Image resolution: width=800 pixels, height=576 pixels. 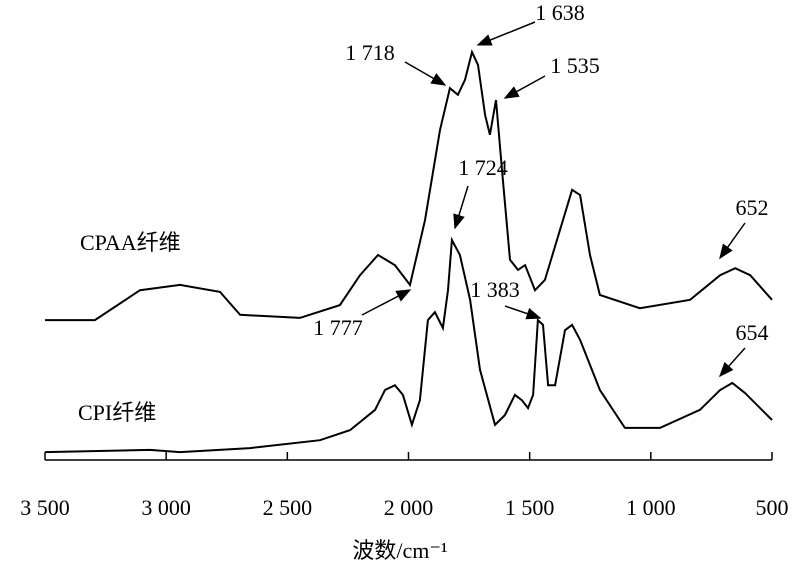 I want to click on x-tick-label: 1 000, so click(x=651, y=507).